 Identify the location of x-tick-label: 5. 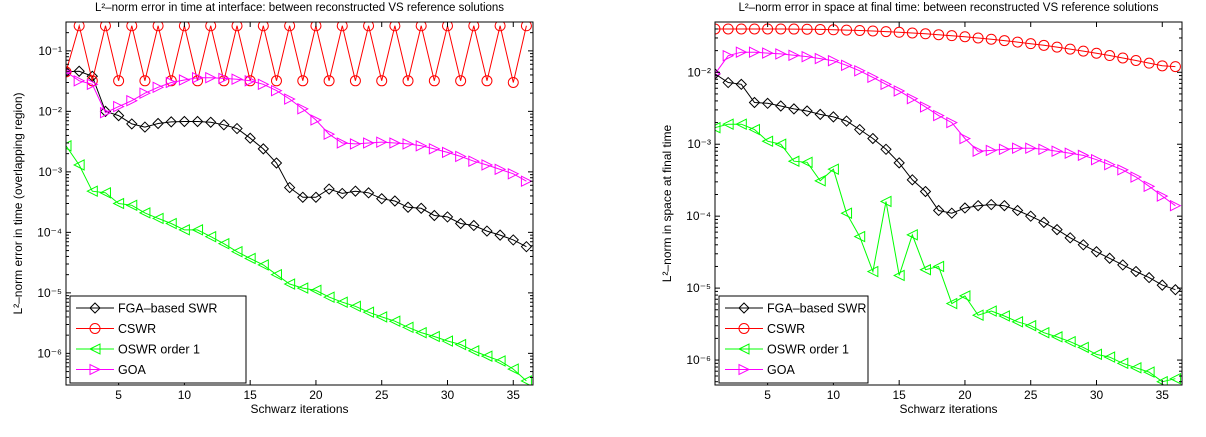
(767, 395).